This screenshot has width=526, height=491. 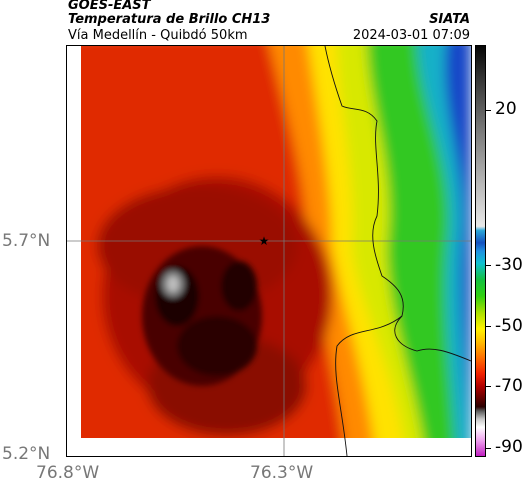 I want to click on x-tick-label: 76.3°W, so click(x=282, y=473).